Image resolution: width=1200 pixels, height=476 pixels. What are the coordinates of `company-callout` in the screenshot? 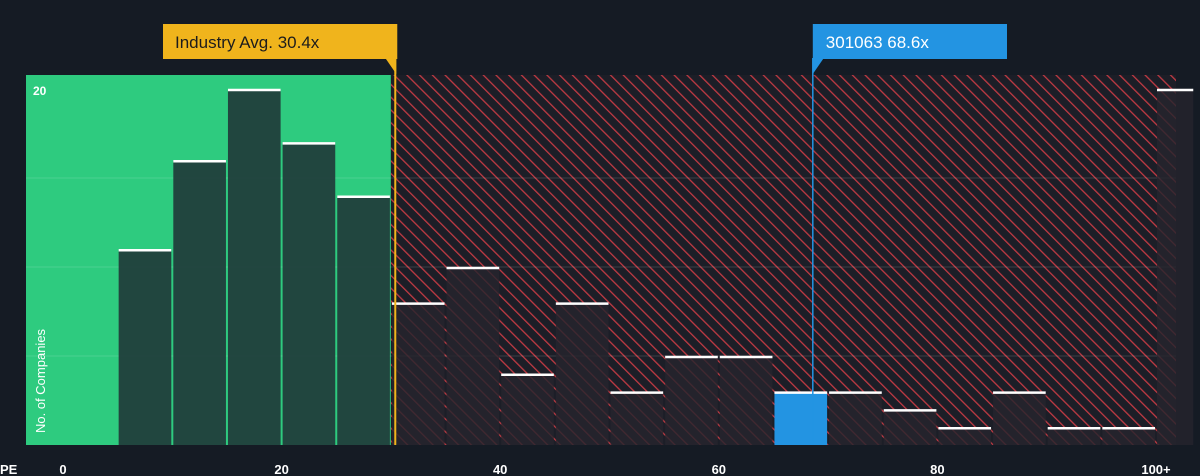 It's located at (909, 41).